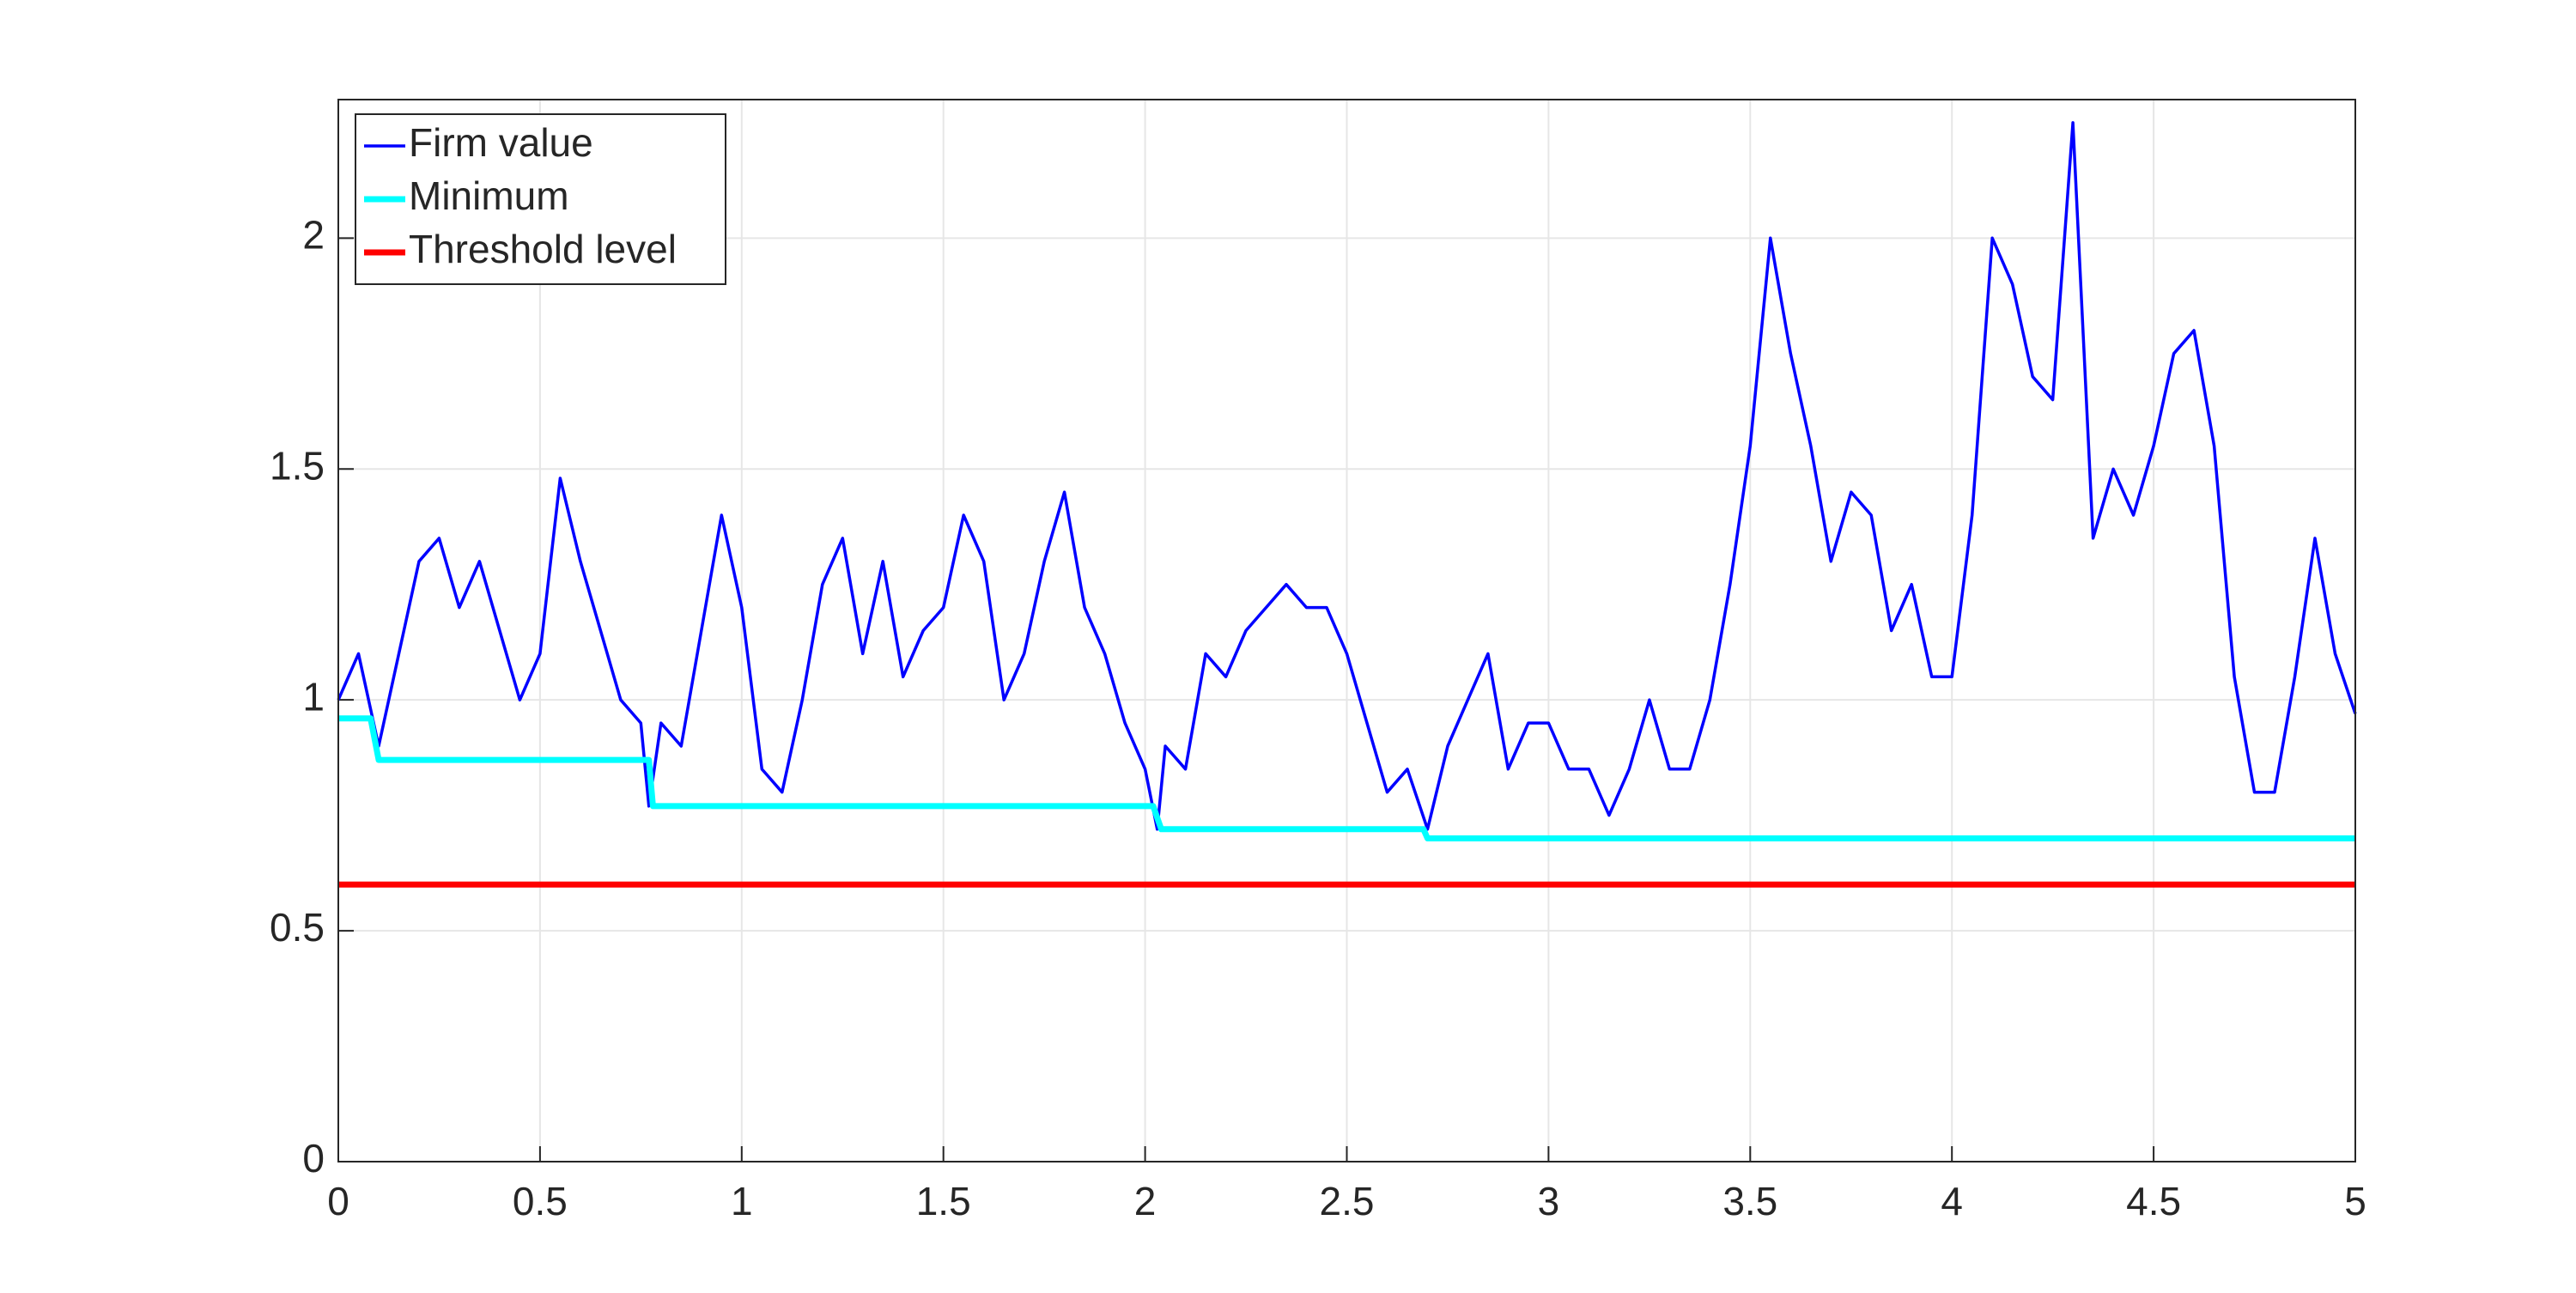  I want to click on x-tick-label: 1.5, so click(943, 1201).